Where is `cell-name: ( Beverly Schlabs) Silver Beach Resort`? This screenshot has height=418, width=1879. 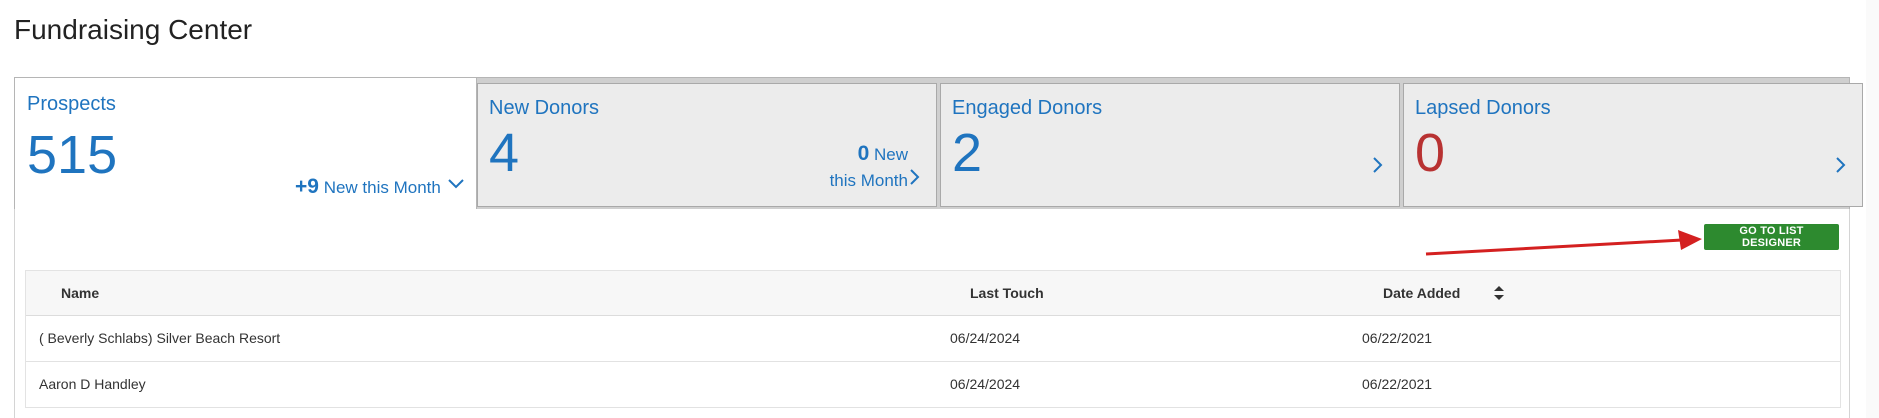 cell-name: ( Beverly Schlabs) Silver Beach Resort is located at coordinates (160, 338).